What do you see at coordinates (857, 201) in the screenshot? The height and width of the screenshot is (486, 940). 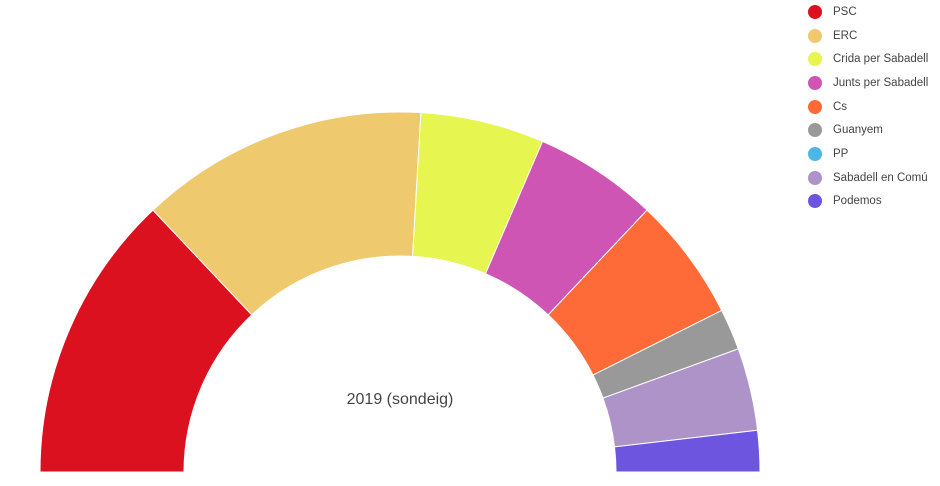 I see `legend-label: Podemos` at bounding box center [857, 201].